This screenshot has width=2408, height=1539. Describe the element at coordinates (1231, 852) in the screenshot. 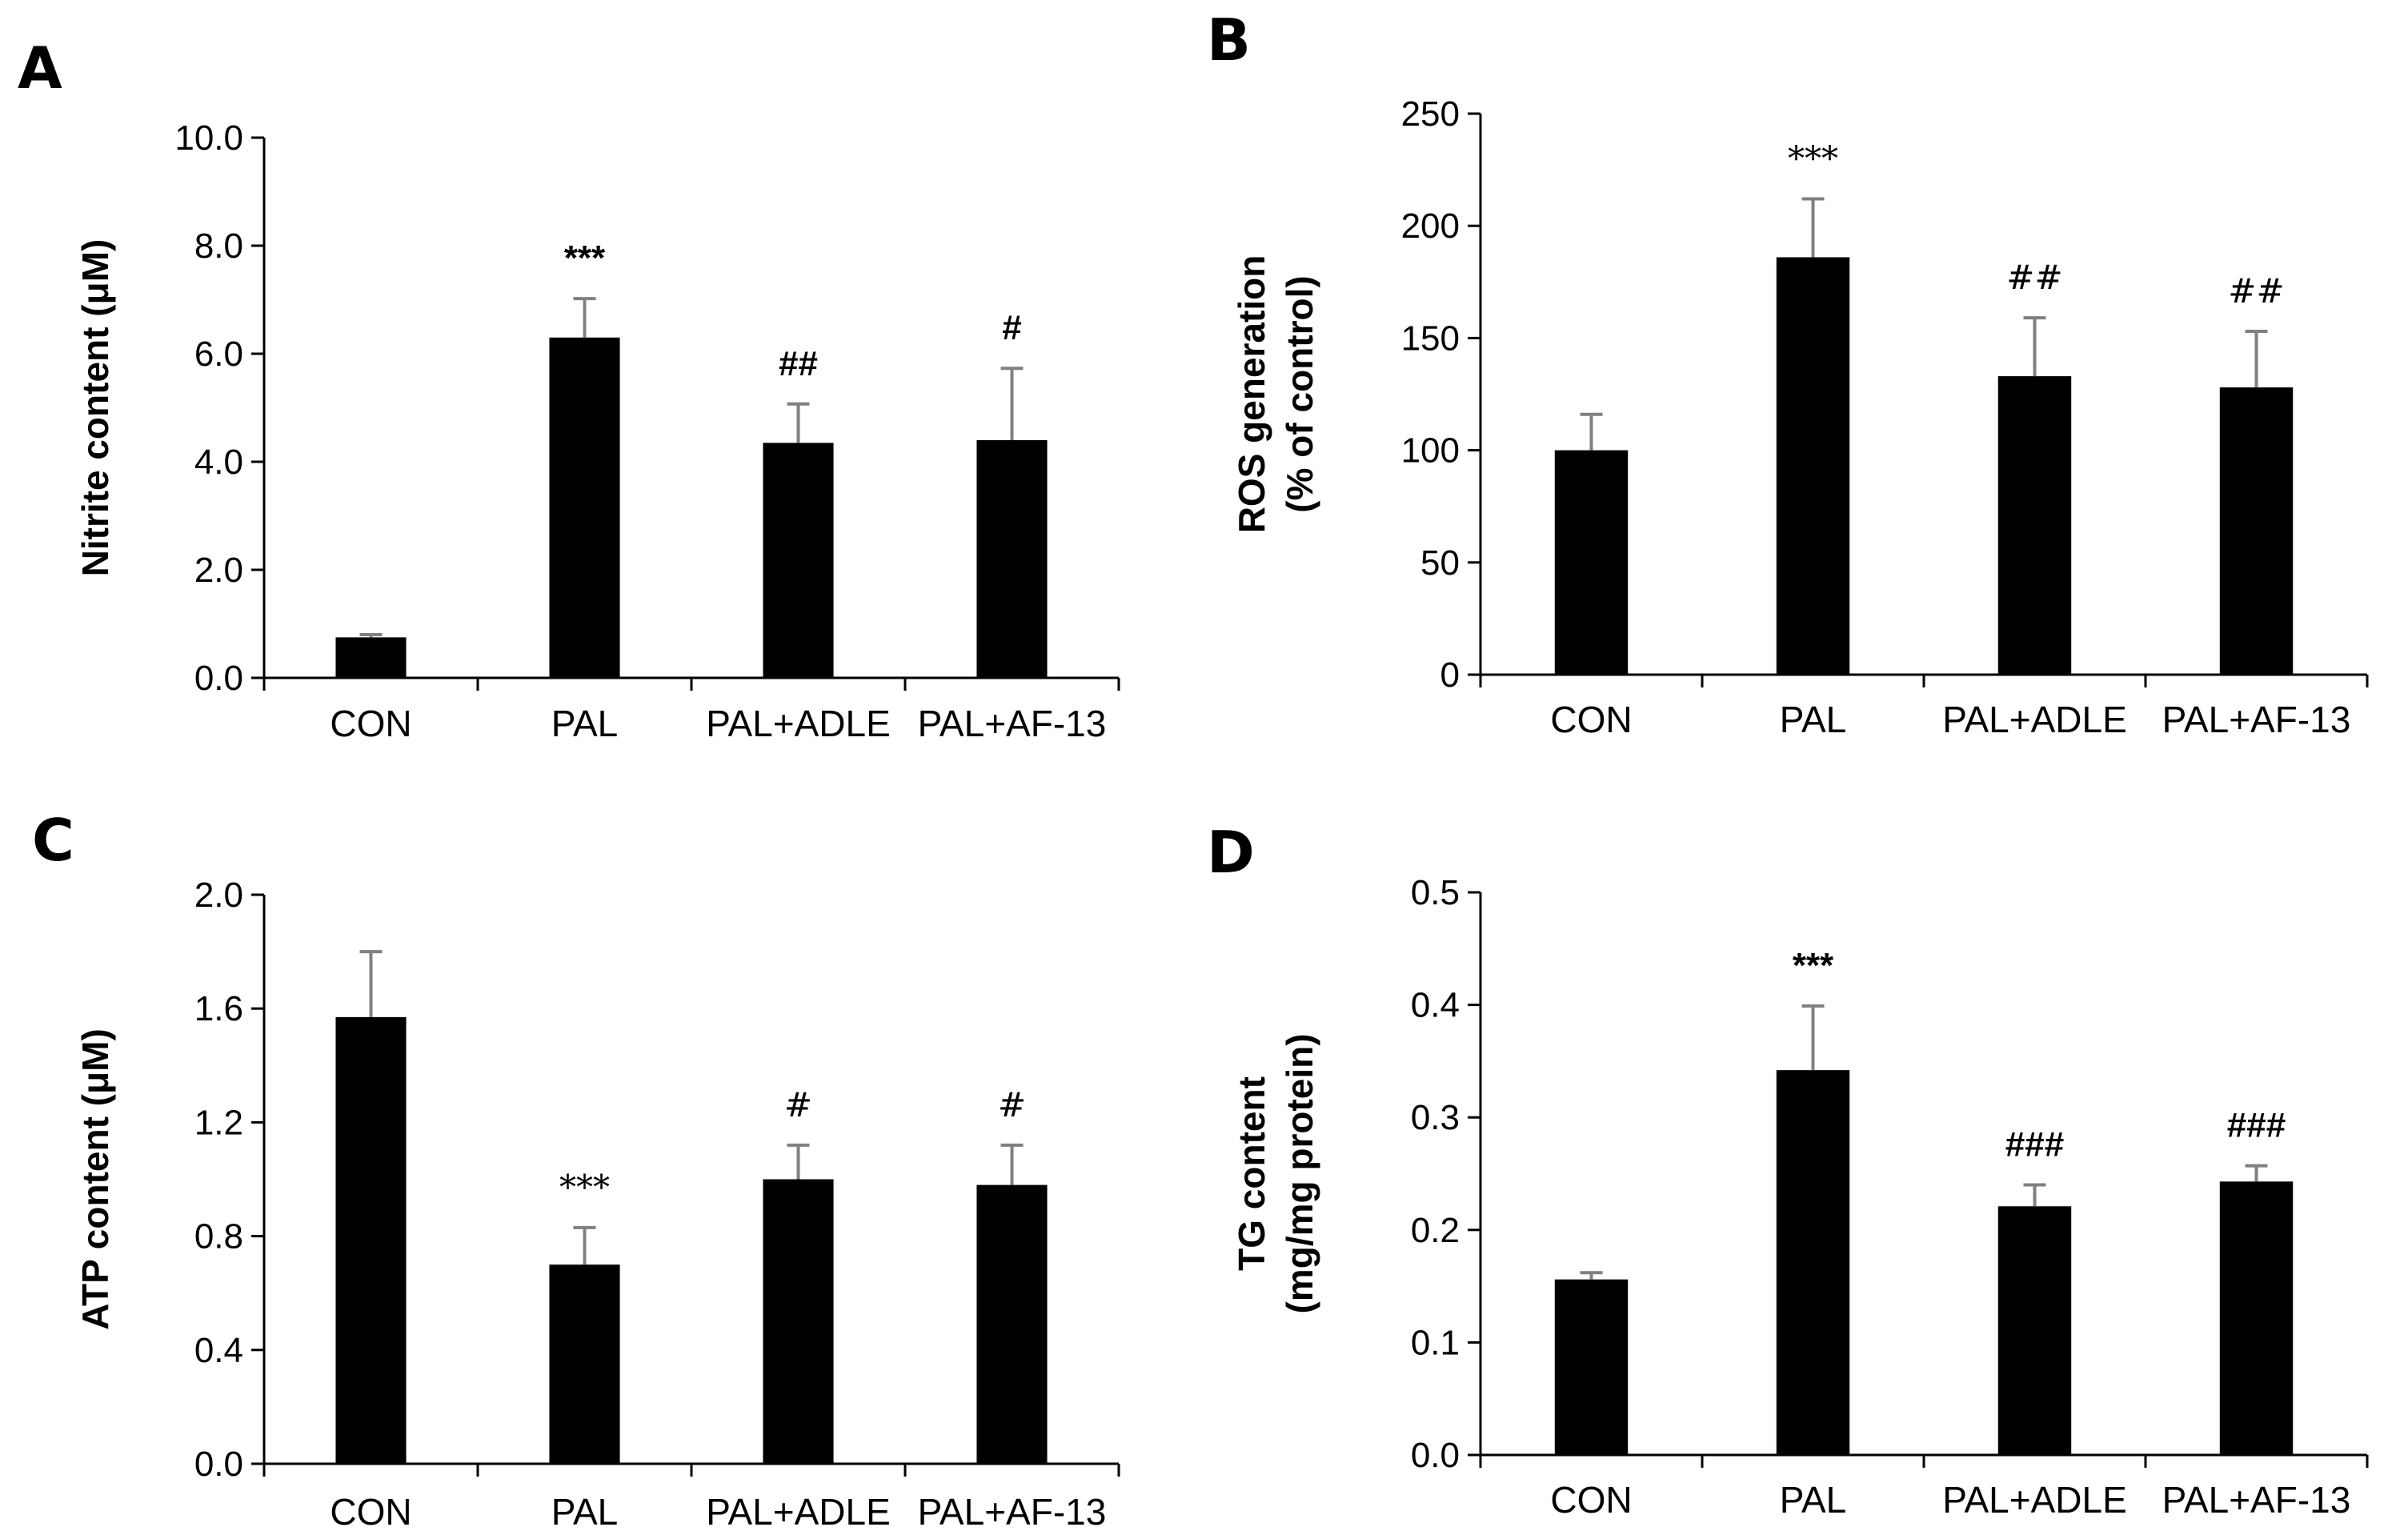

I see `panel-letter: D` at that location.